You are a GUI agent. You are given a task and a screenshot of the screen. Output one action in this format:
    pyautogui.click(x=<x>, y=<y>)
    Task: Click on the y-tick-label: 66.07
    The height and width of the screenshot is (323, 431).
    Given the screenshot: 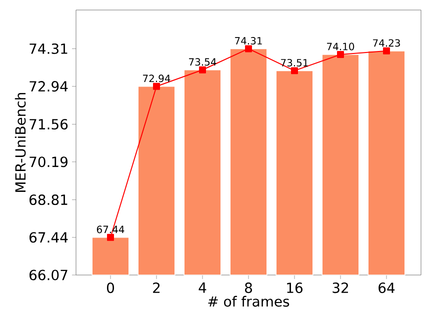 What is the action you would take?
    pyautogui.click(x=49, y=275)
    